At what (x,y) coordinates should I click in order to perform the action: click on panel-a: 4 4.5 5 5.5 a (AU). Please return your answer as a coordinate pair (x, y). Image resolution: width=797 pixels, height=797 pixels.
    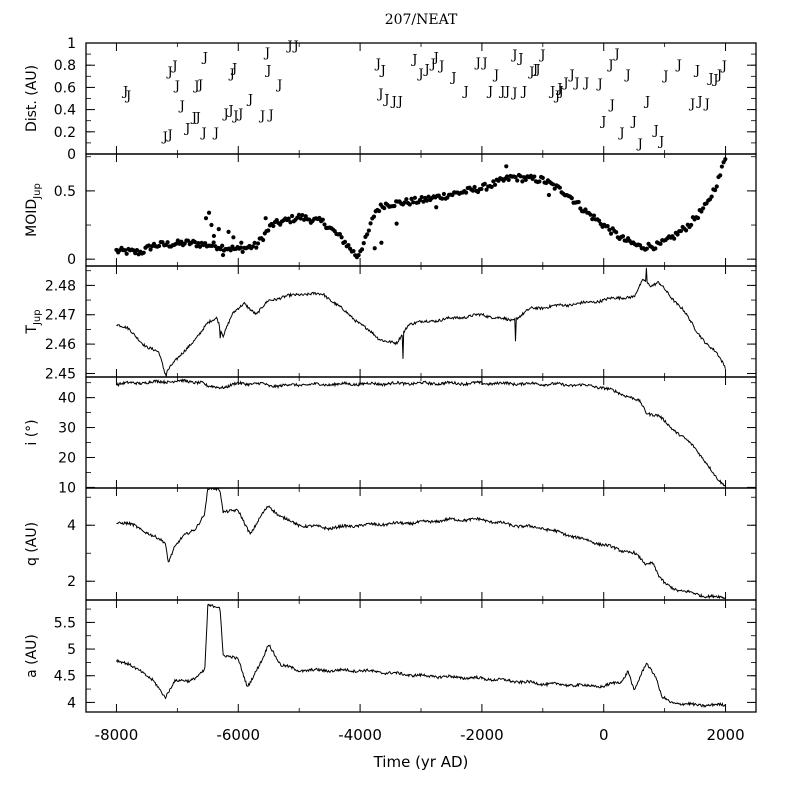
    Looking at the image, I should click on (390, 656).